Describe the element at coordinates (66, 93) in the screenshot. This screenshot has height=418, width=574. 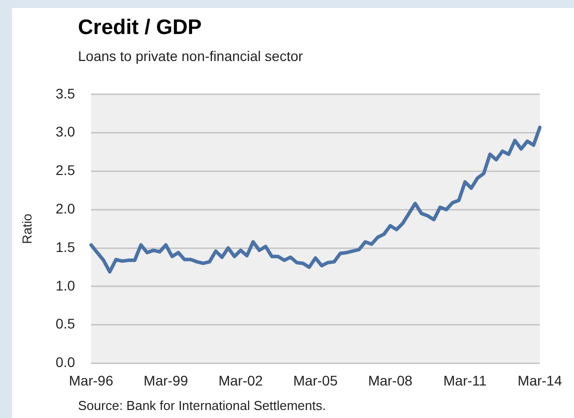
I see `y-tick-label: 3.5` at that location.